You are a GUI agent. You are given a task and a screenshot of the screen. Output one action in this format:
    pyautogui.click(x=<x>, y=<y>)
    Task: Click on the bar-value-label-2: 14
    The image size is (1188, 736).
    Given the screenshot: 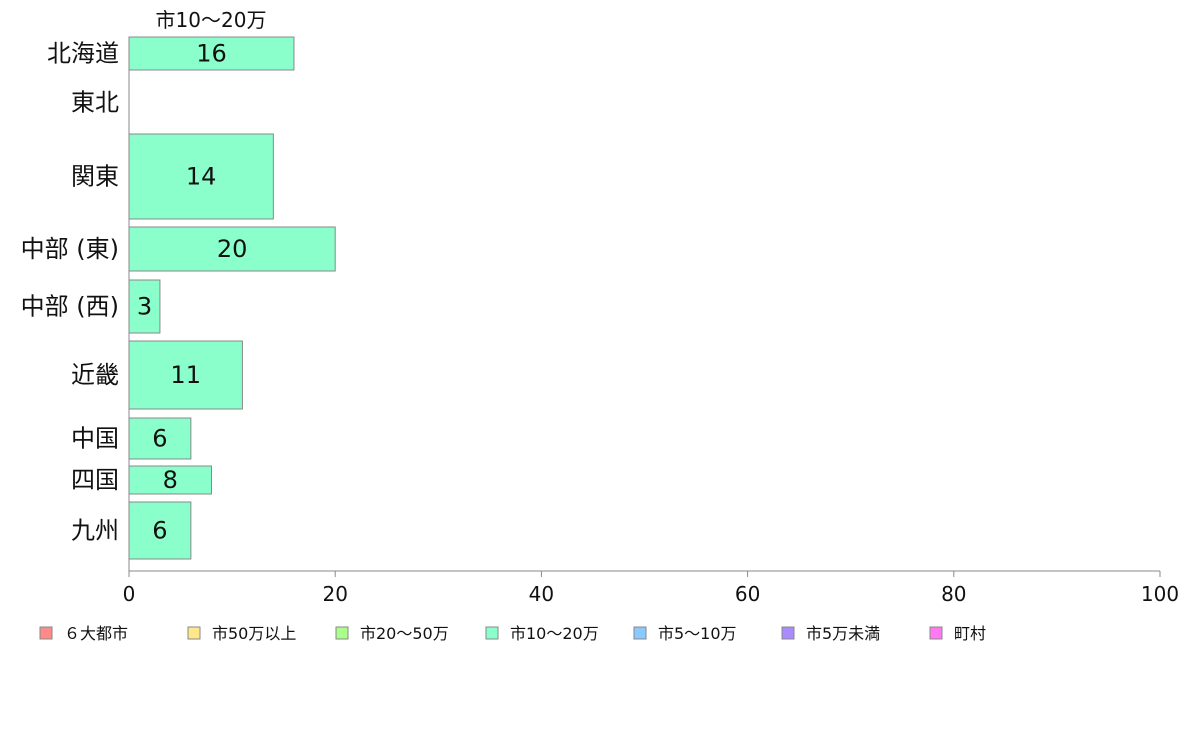 What is the action you would take?
    pyautogui.click(x=201, y=177)
    